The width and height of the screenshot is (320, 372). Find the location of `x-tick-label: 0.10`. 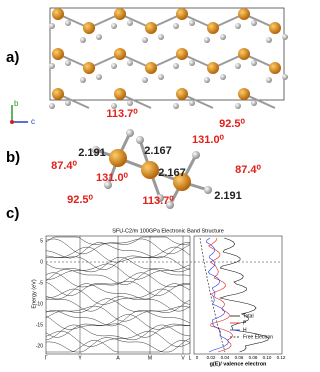

x-tick-label: 0.10 is located at coordinates (267, 357).